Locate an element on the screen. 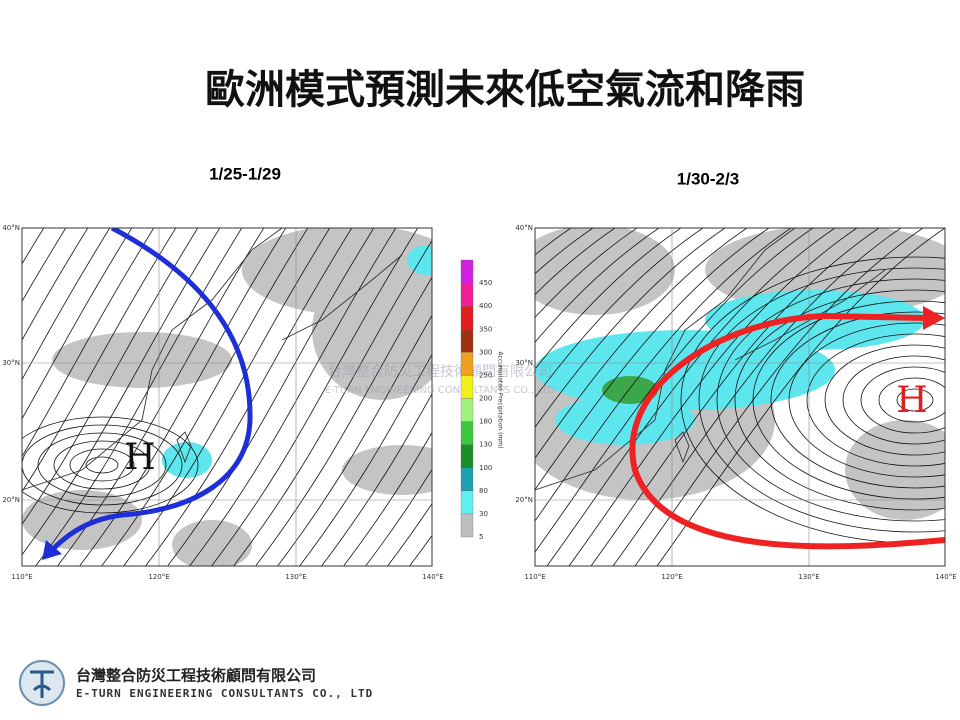  period-label: 1/25-1/29 is located at coordinates (245, 173).